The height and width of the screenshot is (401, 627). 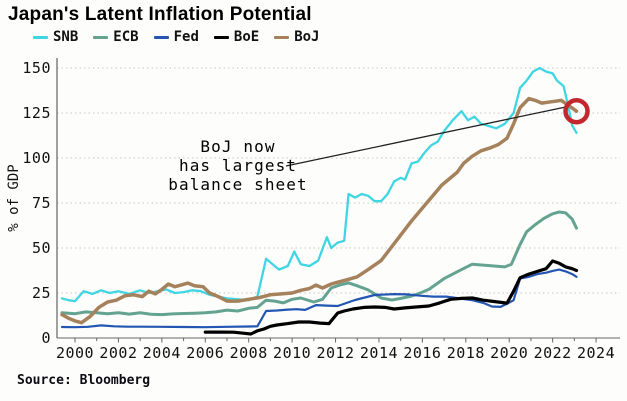 What do you see at coordinates (553, 353) in the screenshot?
I see `x-tick-label-2022: 2022` at bounding box center [553, 353].